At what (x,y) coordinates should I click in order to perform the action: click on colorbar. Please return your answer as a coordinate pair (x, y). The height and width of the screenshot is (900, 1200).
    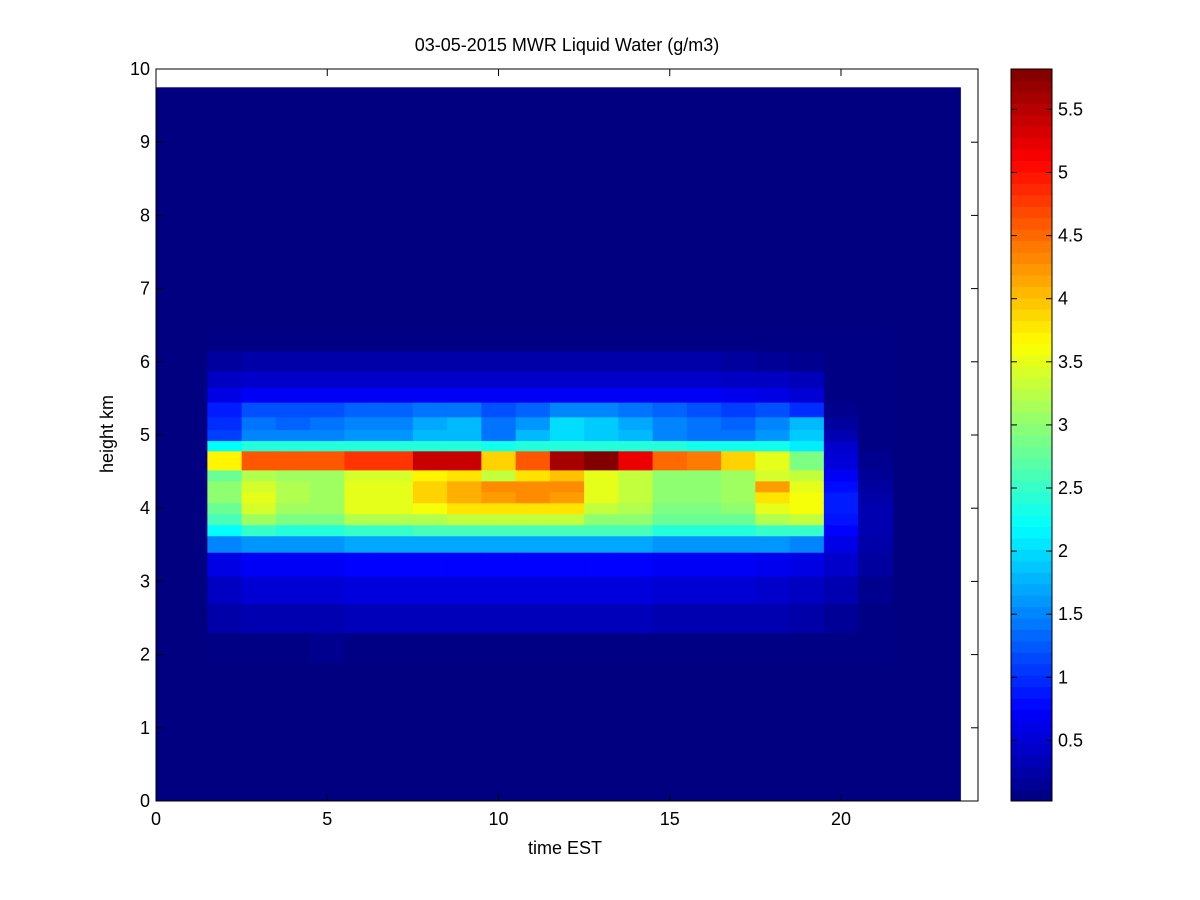
    Looking at the image, I should click on (1031, 435).